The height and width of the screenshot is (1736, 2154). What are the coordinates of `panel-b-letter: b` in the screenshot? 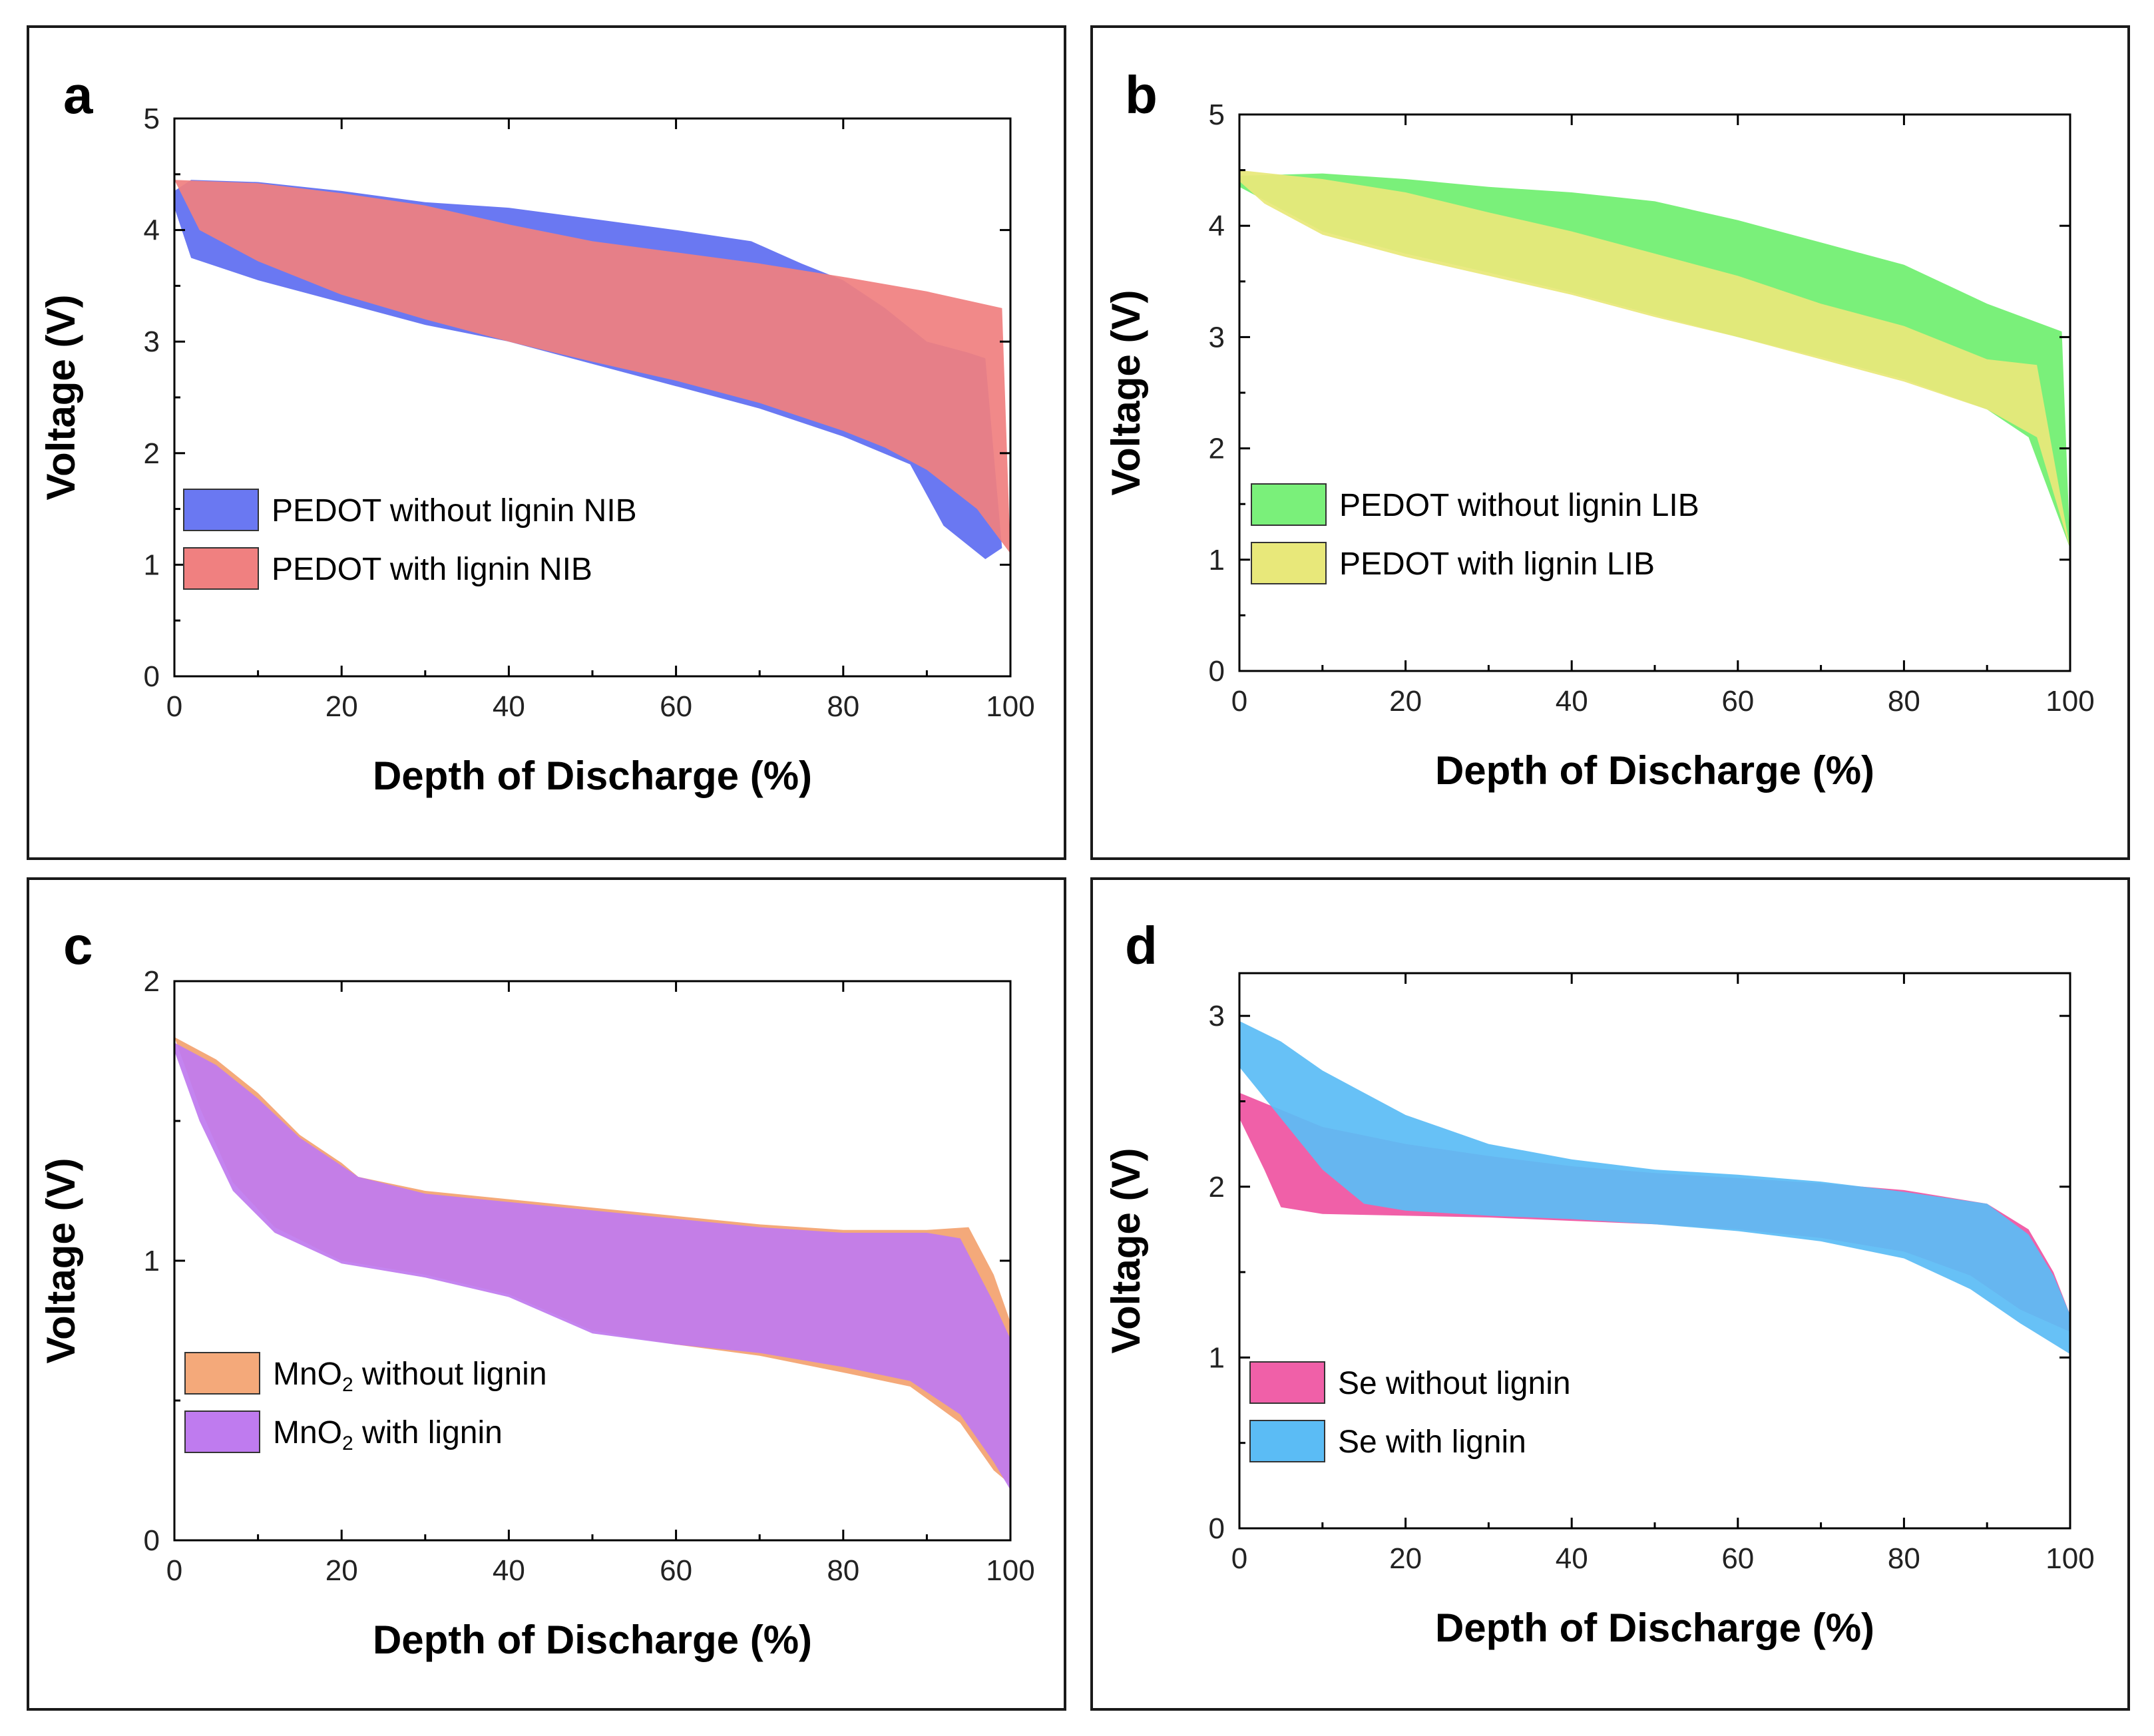 It's located at (1141, 94).